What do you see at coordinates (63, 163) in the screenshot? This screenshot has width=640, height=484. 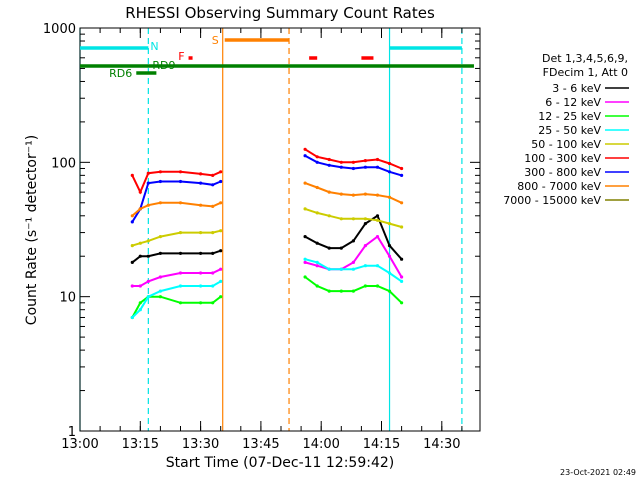 I see `y-tick-label: 100` at bounding box center [63, 163].